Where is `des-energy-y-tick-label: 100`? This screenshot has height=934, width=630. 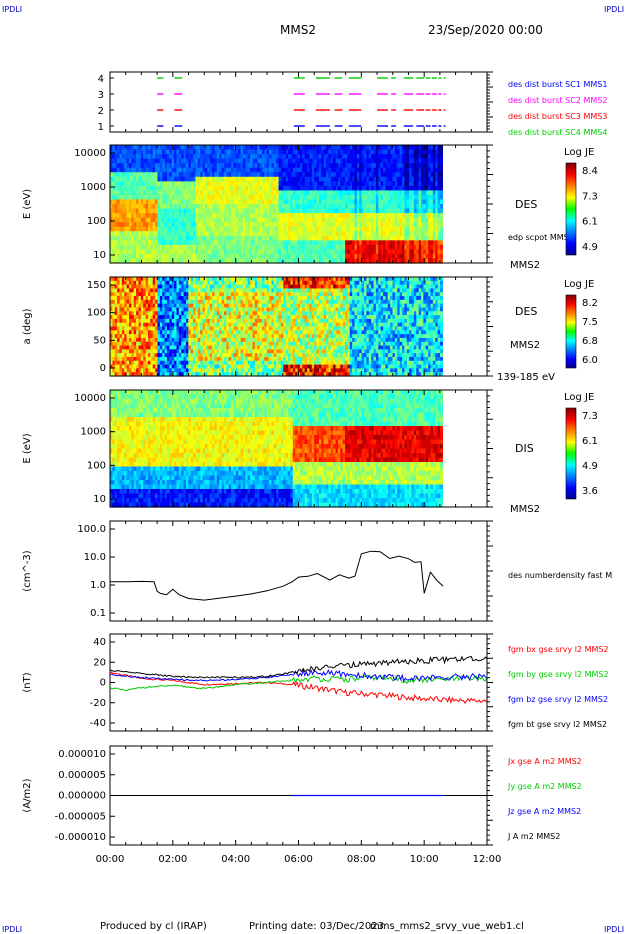 des-energy-y-tick-label: 100 is located at coordinates (96, 221).